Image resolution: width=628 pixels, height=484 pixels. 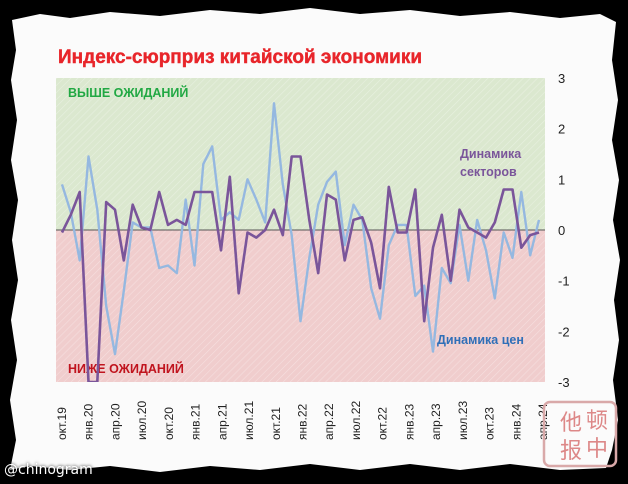 I want to click on y-axis: 3 2 1 0 -1 -2 -3, so click(x=564, y=230).